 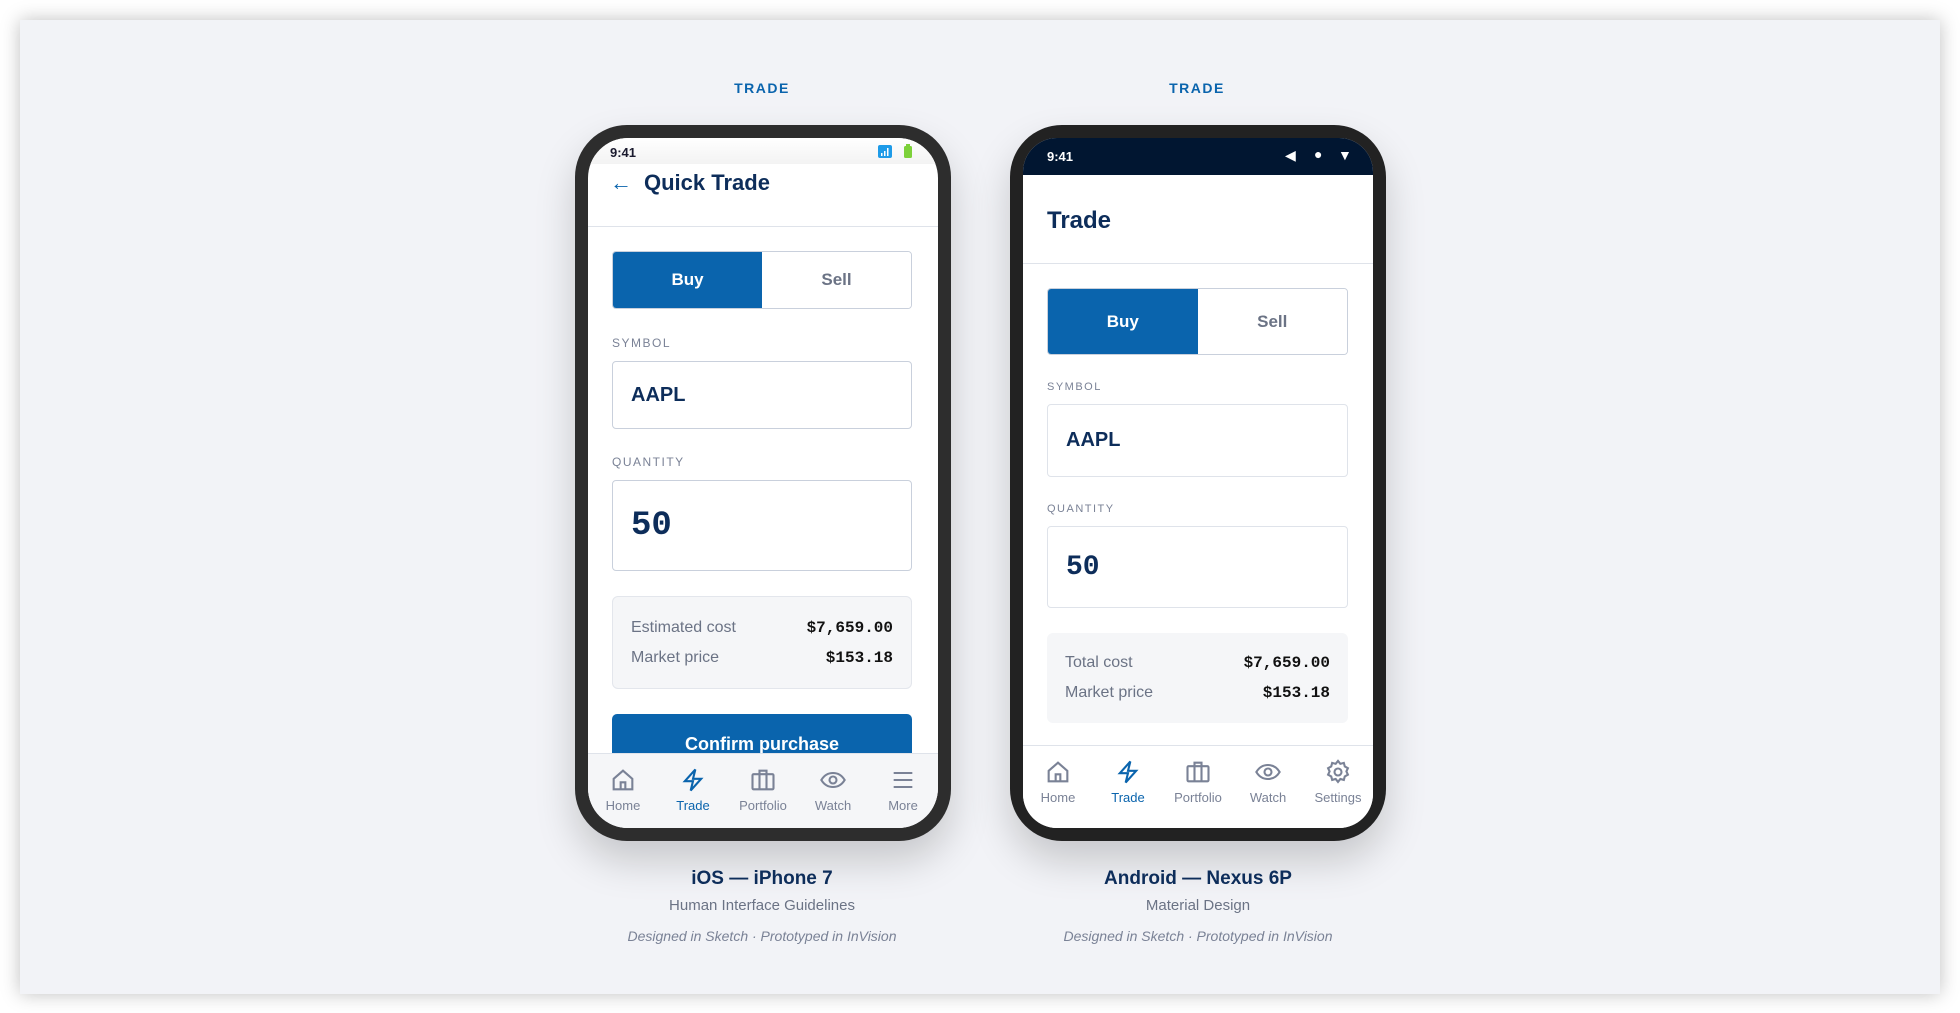 What do you see at coordinates (762, 905) in the screenshot?
I see `ios-caption-subtitle: Human Interface Guidelines` at bounding box center [762, 905].